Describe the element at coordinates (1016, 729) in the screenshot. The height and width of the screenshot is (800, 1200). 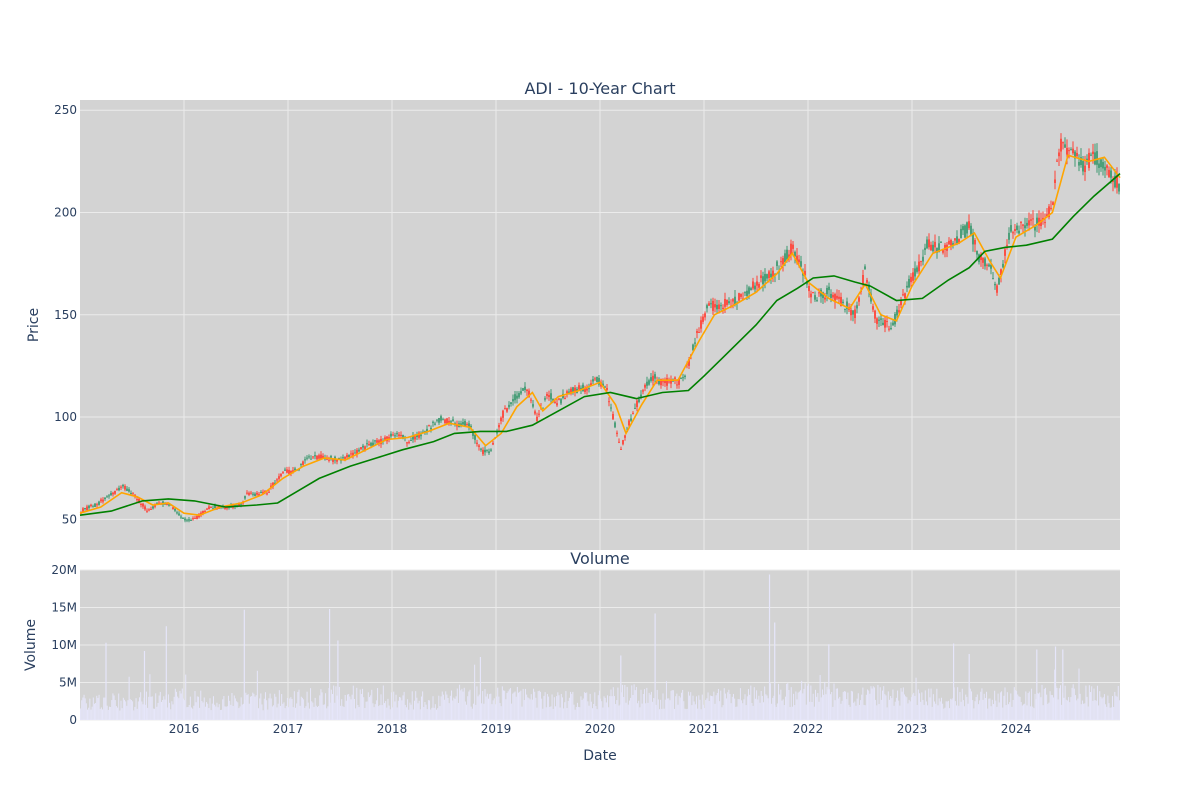
I see `date-x-tick: 2024` at that location.